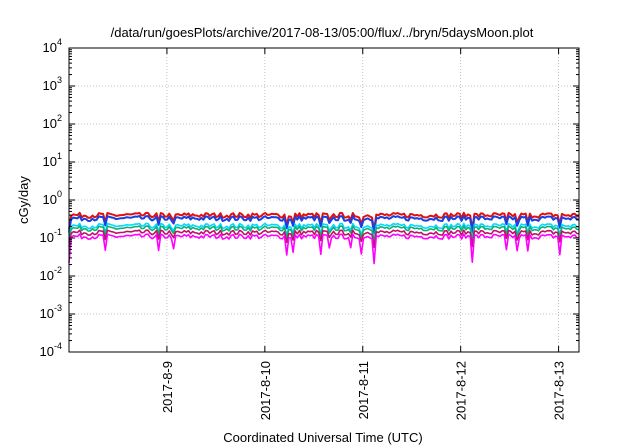 The width and height of the screenshot is (640, 448). Describe the element at coordinates (322, 437) in the screenshot. I see `x-axis-label: Coordinated Universal Time (UTC)` at that location.